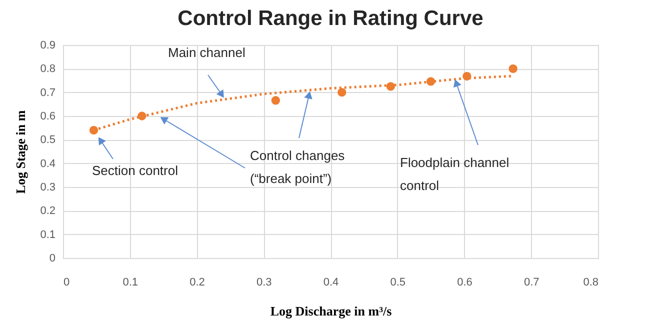 The height and width of the screenshot is (332, 658). Describe the element at coordinates (455, 174) in the screenshot. I see `annotation: Floodplain channel control` at that location.